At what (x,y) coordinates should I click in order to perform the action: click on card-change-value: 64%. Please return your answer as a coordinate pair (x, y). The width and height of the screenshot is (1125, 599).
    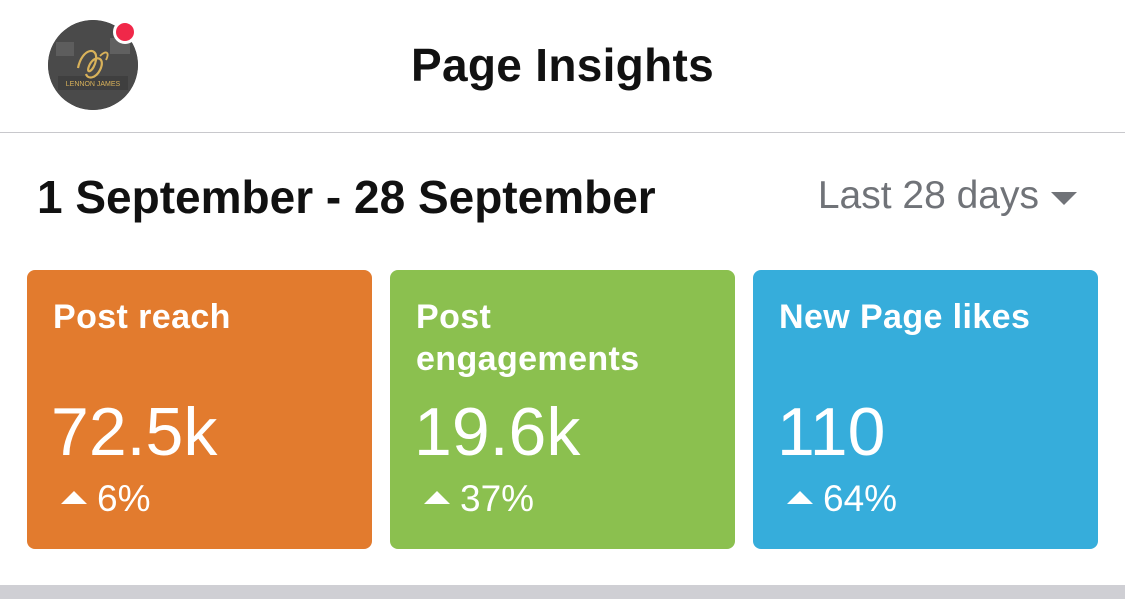
    Looking at the image, I should click on (860, 498).